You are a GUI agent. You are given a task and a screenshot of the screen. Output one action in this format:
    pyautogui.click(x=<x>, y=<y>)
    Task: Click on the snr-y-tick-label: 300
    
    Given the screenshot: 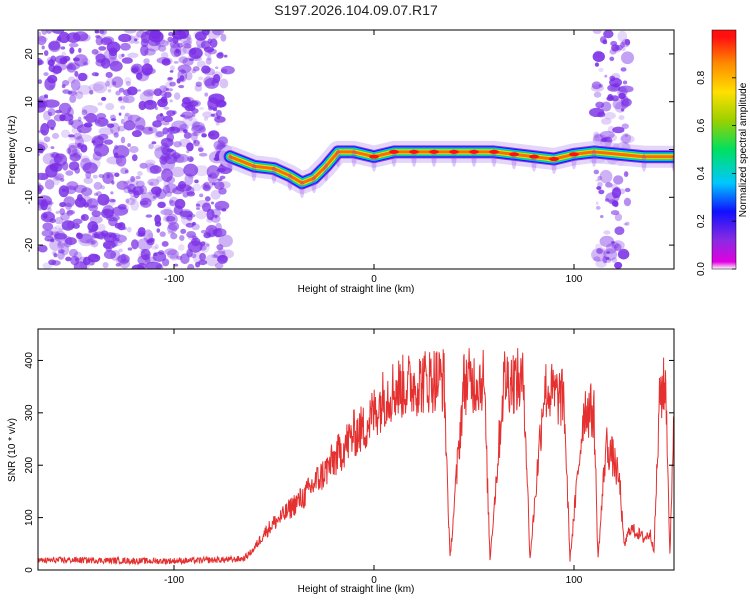 What is the action you would take?
    pyautogui.click(x=29, y=412)
    